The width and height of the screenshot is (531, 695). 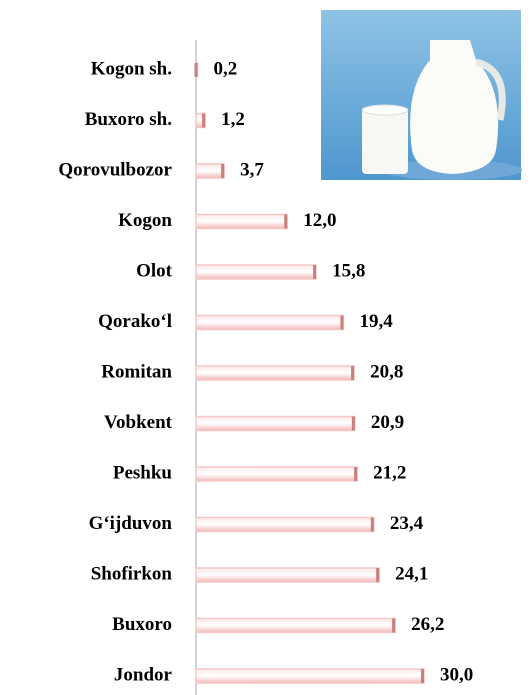 I want to click on value-label: 1,2, so click(x=233, y=119).